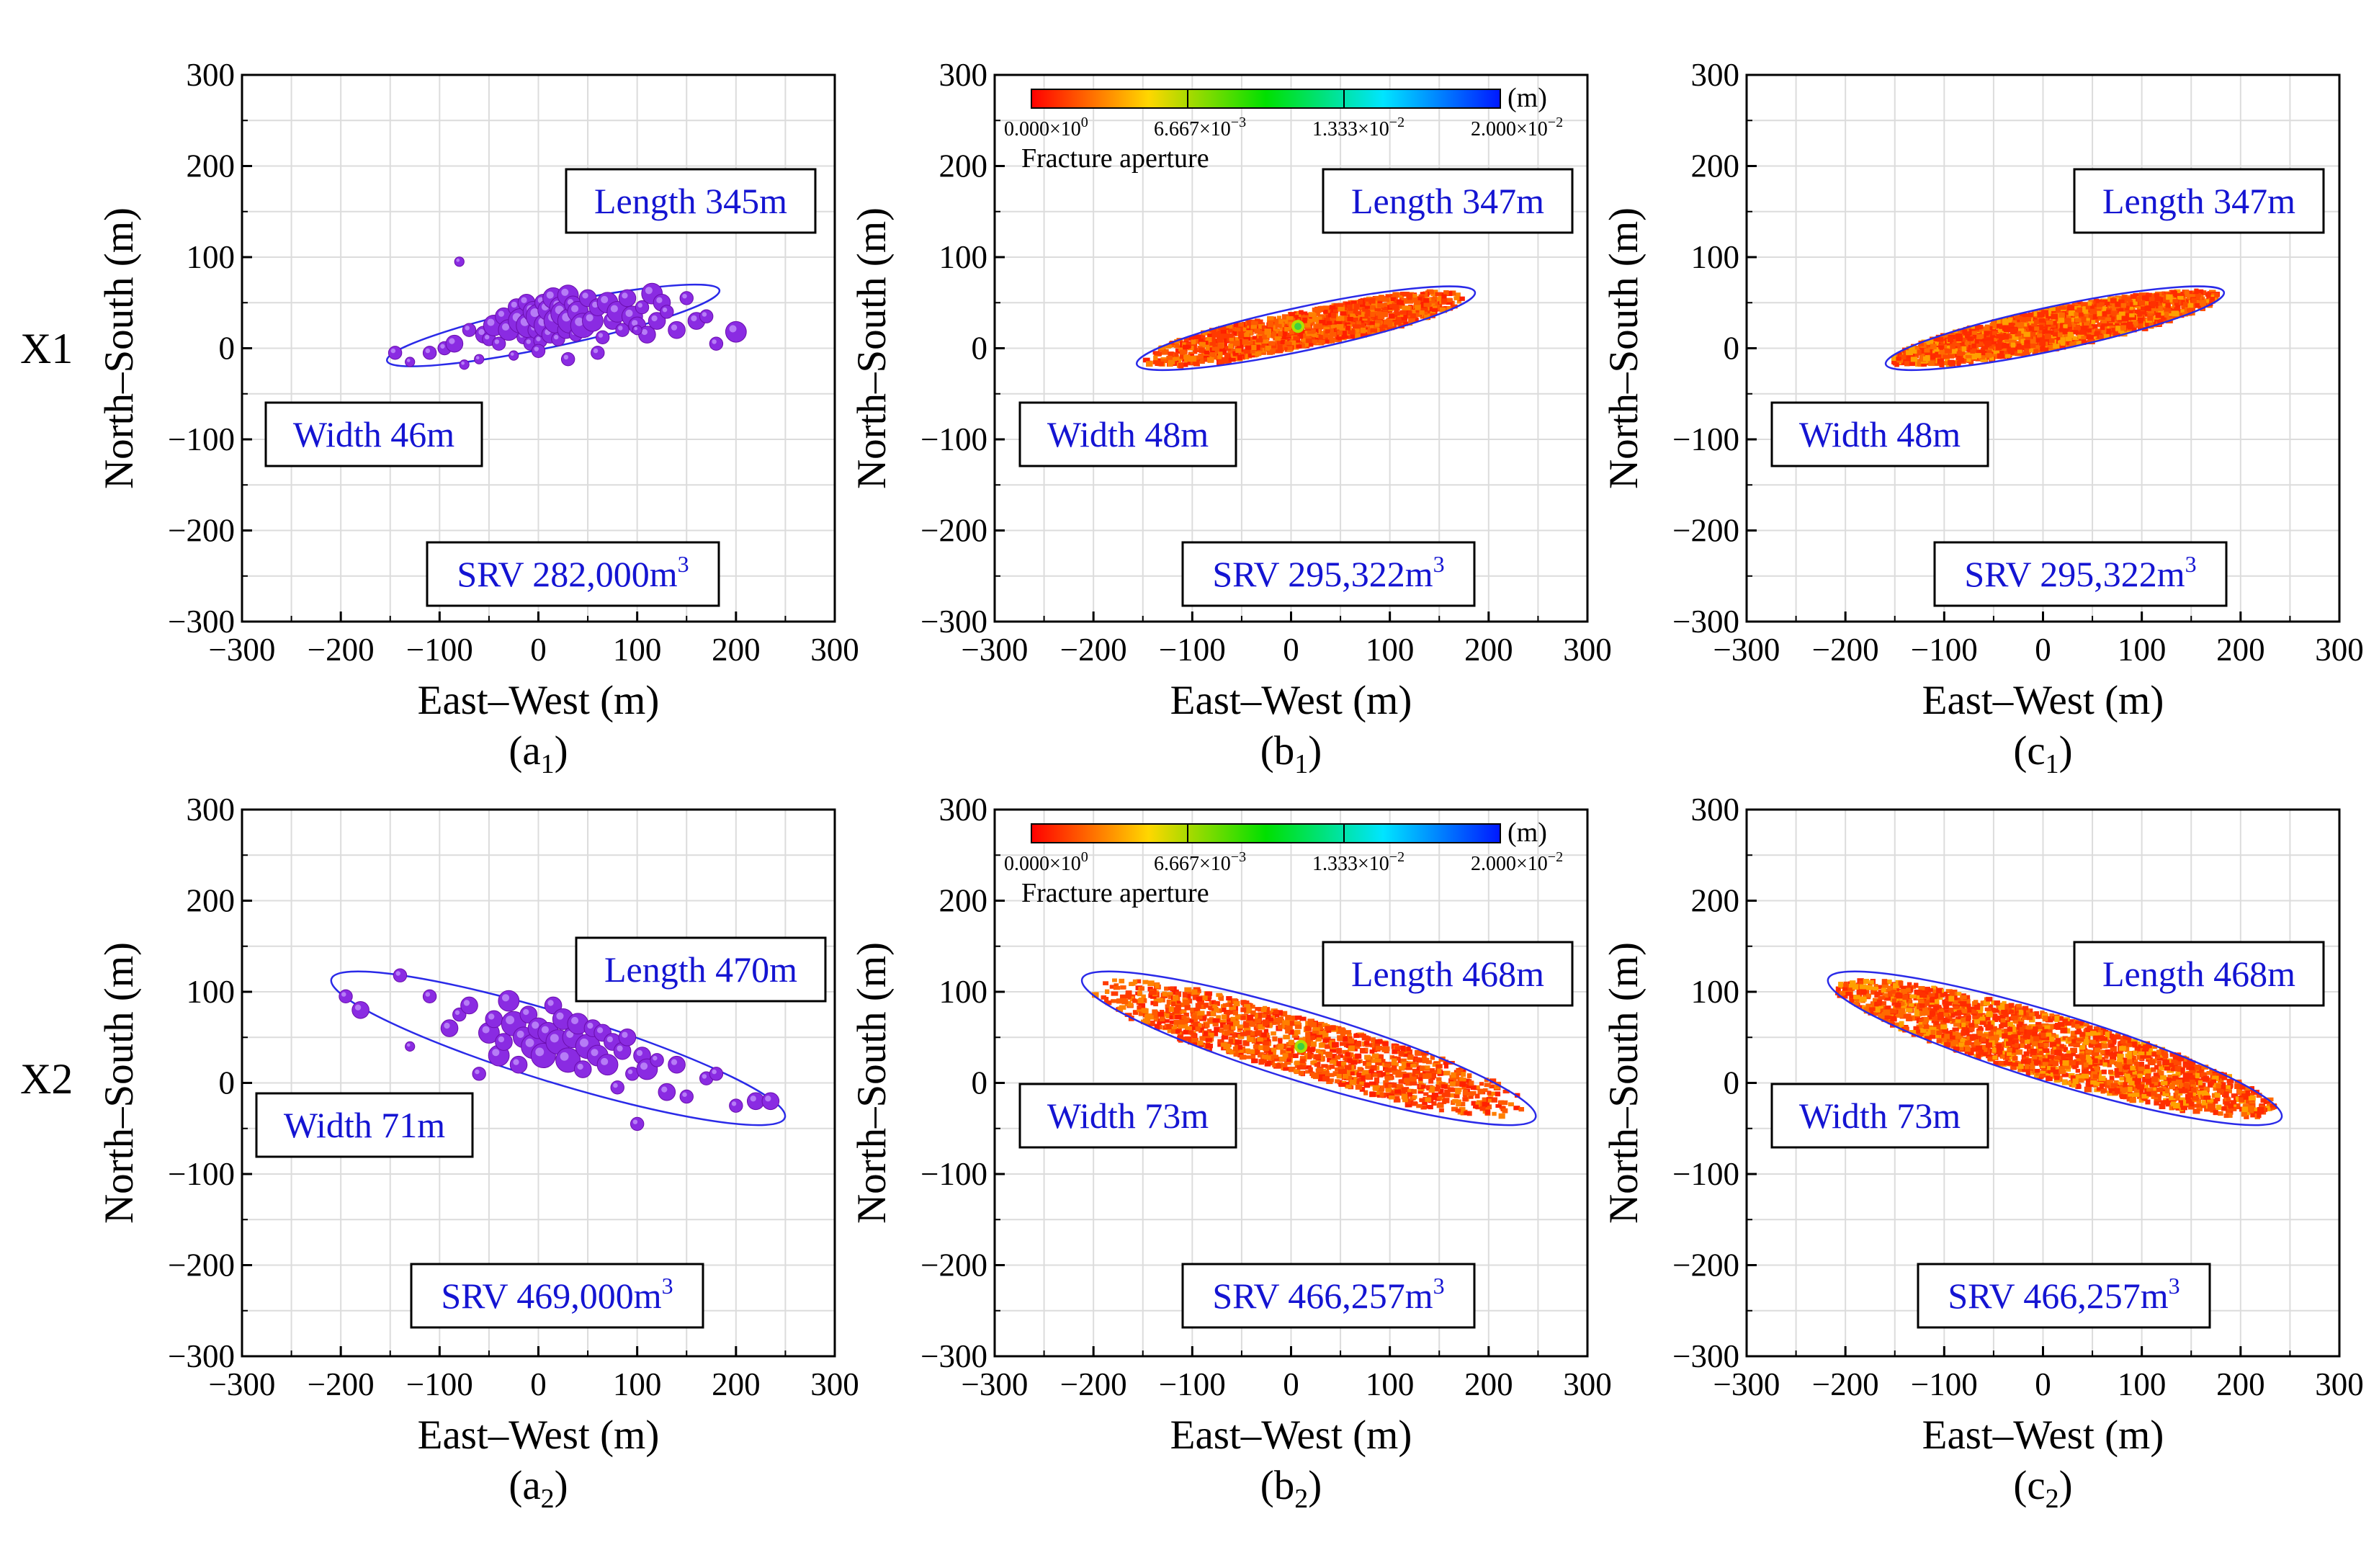 This screenshot has height=1568, width=2379. What do you see at coordinates (573, 574) in the screenshot?
I see `srv-annotation-box` at bounding box center [573, 574].